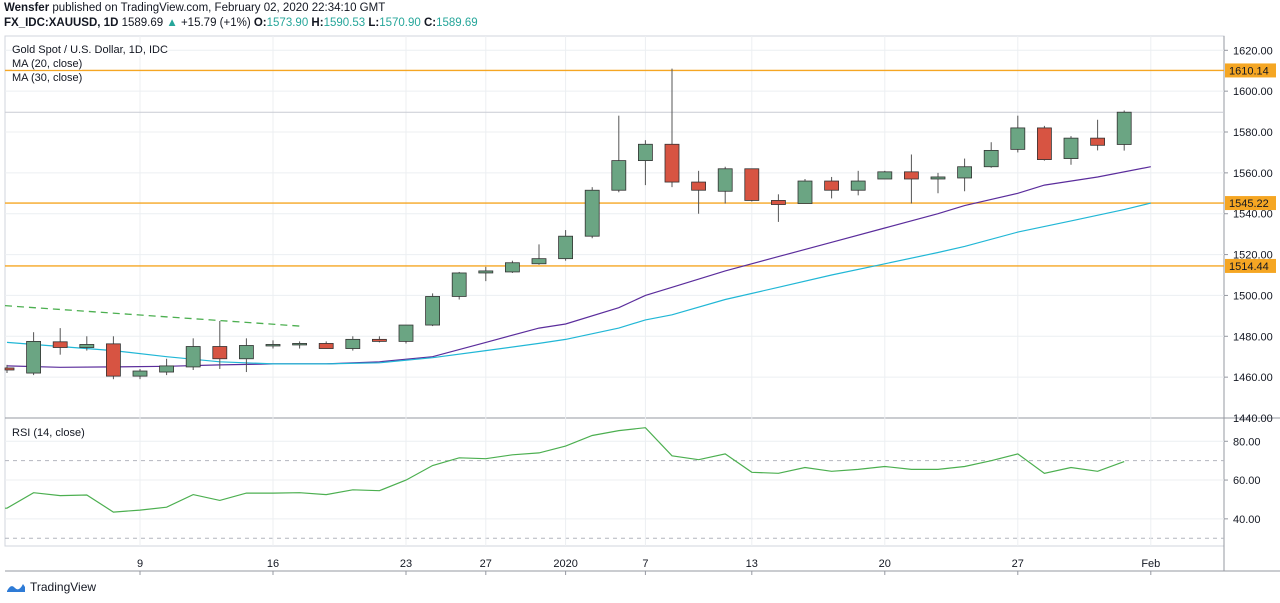 The height and width of the screenshot is (603, 1280). Describe the element at coordinates (172, 23) in the screenshot. I see `up-arrow-icon: ▲` at that location.